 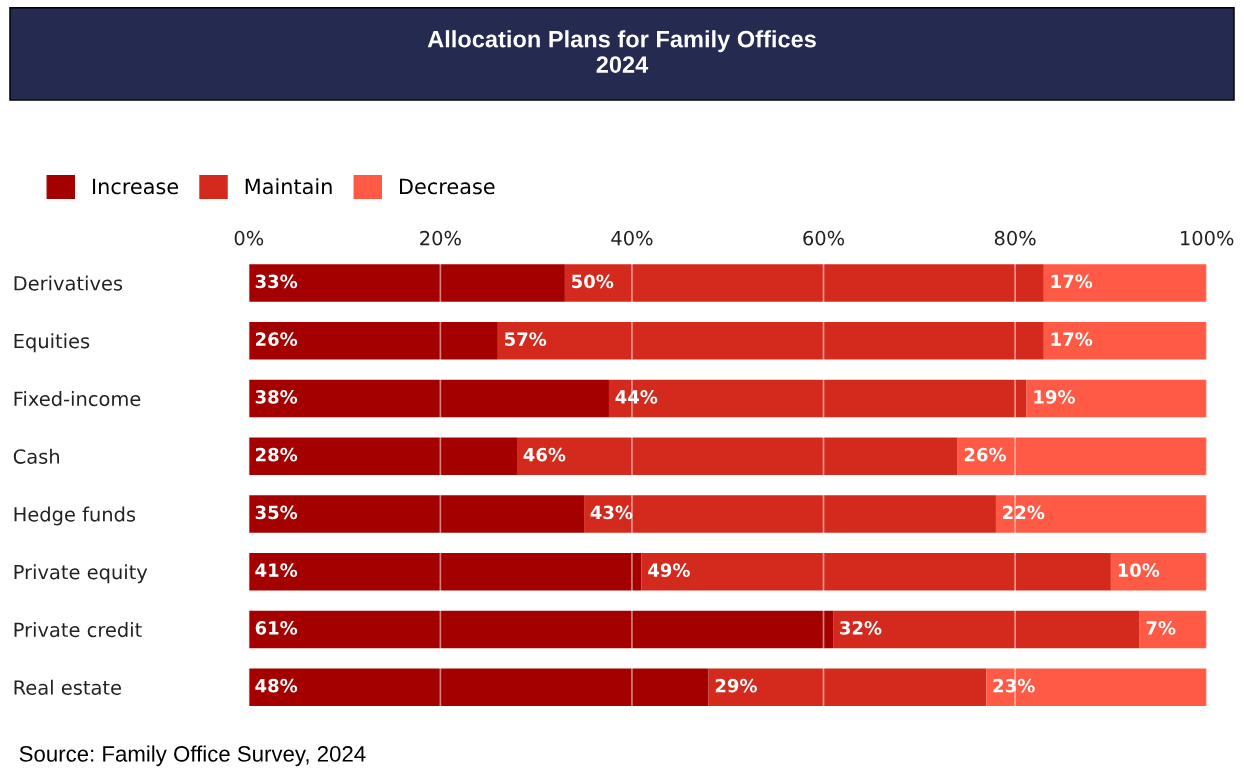 I want to click on data-label: 38%, so click(x=276, y=397).